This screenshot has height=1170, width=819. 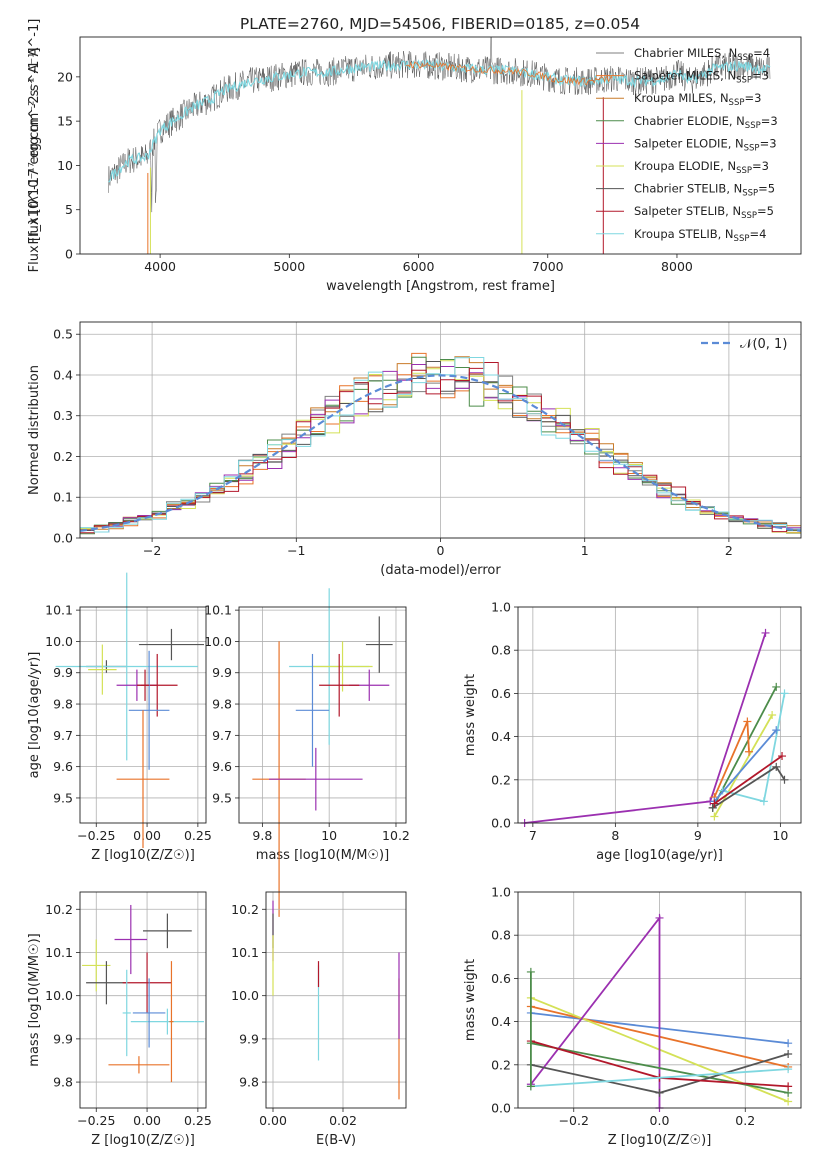 What do you see at coordinates (763, 344) in the screenshot?
I see `legend-entry: 𝒩(0, 1)` at bounding box center [763, 344].